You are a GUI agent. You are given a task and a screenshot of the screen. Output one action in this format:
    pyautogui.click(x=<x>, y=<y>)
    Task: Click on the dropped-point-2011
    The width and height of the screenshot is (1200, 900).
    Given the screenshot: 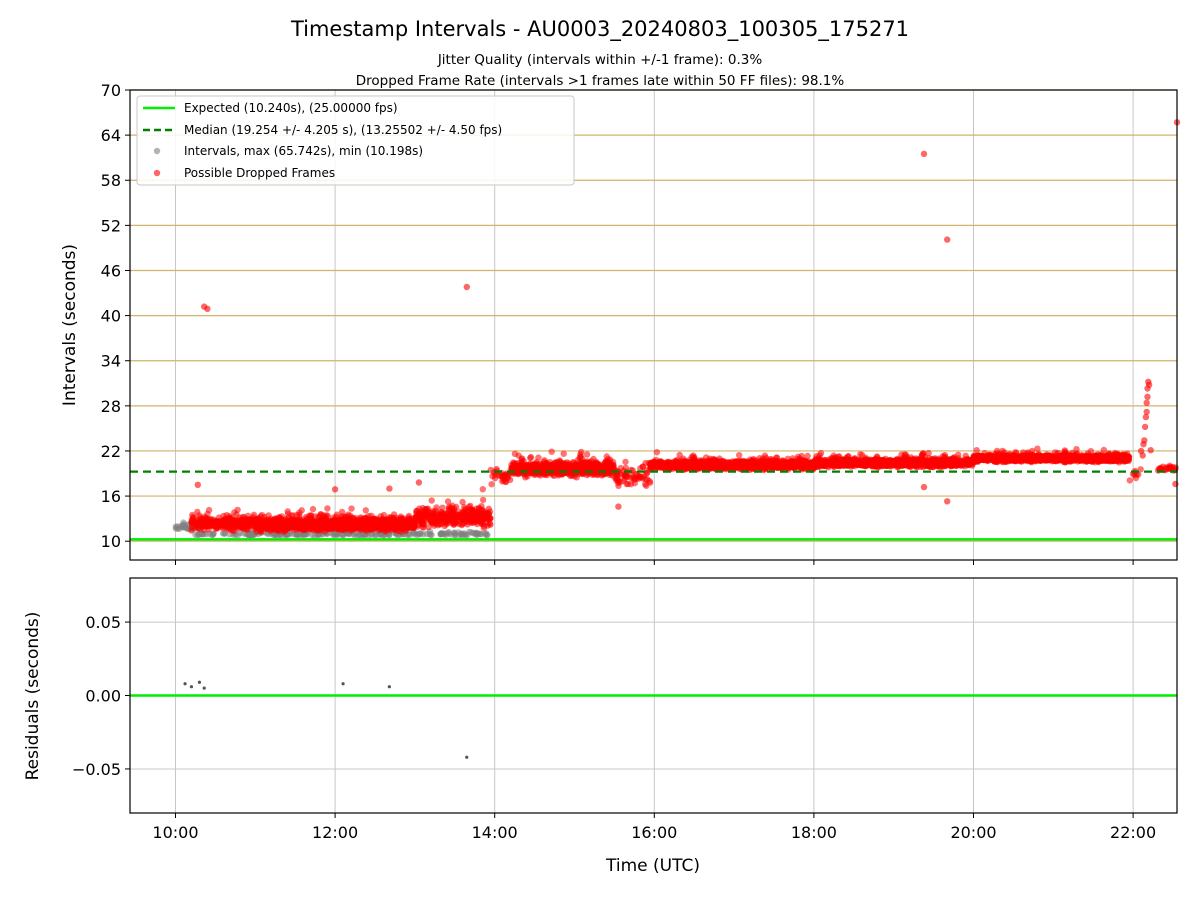 What is the action you would take?
    pyautogui.click(x=417, y=515)
    